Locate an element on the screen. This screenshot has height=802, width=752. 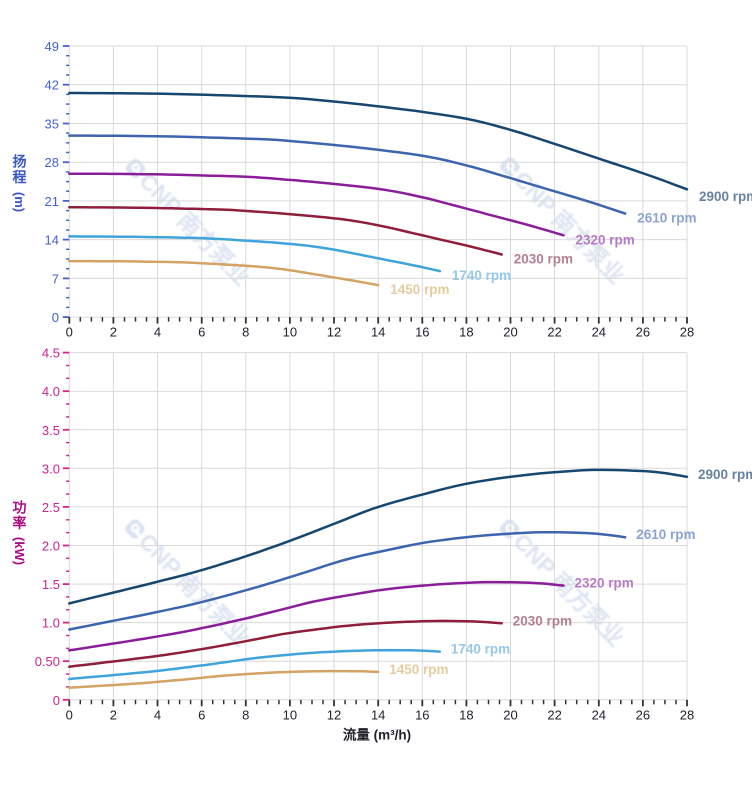
svg-text: 3.5 is located at coordinates (51, 430).